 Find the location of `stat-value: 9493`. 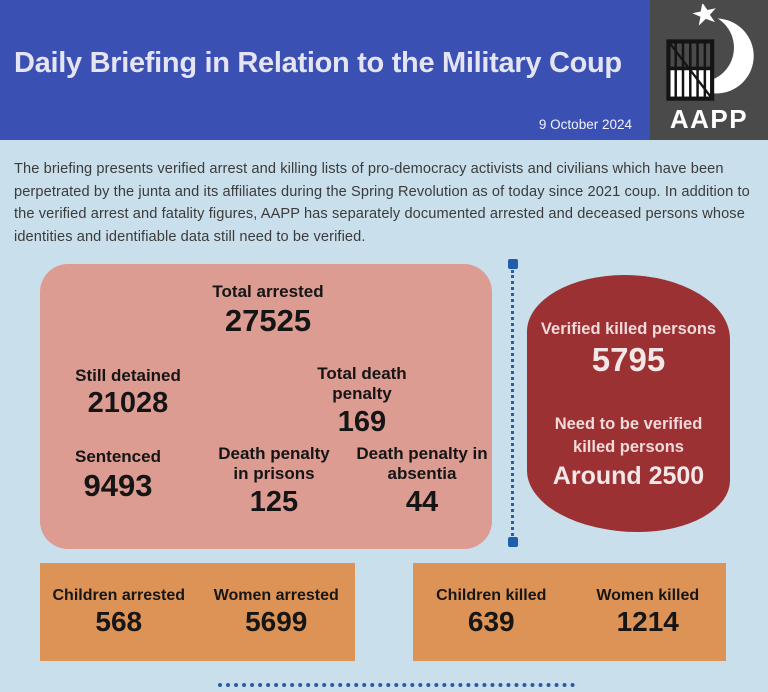

stat-value: 9493 is located at coordinates (118, 486).